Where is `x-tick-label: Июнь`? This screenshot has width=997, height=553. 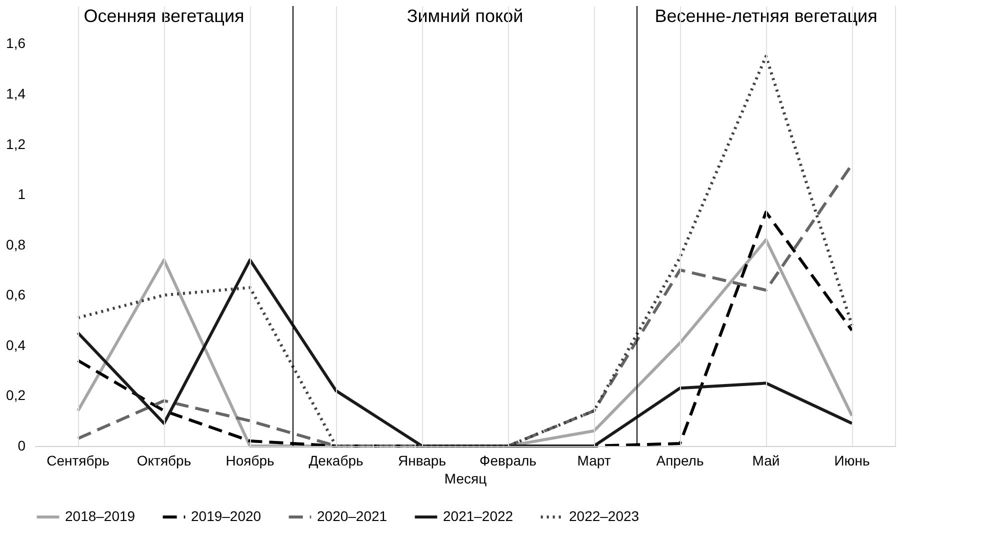
x-tick-label: Июнь is located at coordinates (852, 460).